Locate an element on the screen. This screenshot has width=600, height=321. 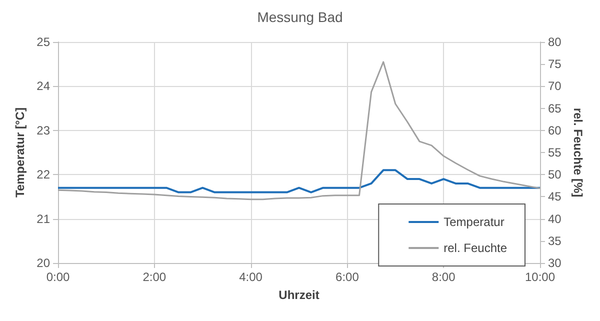
x-tick-label: 6:00 is located at coordinates (348, 277).